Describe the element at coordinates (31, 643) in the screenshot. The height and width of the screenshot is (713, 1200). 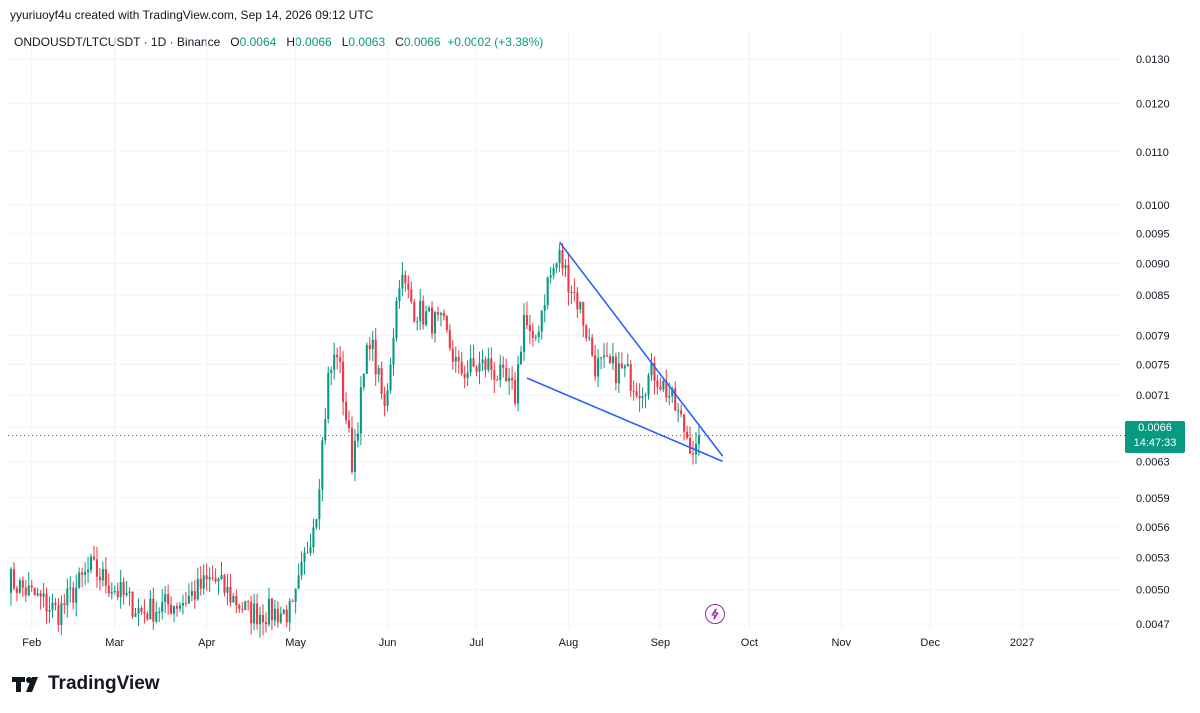
I see `x-tick-label: Feb` at that location.